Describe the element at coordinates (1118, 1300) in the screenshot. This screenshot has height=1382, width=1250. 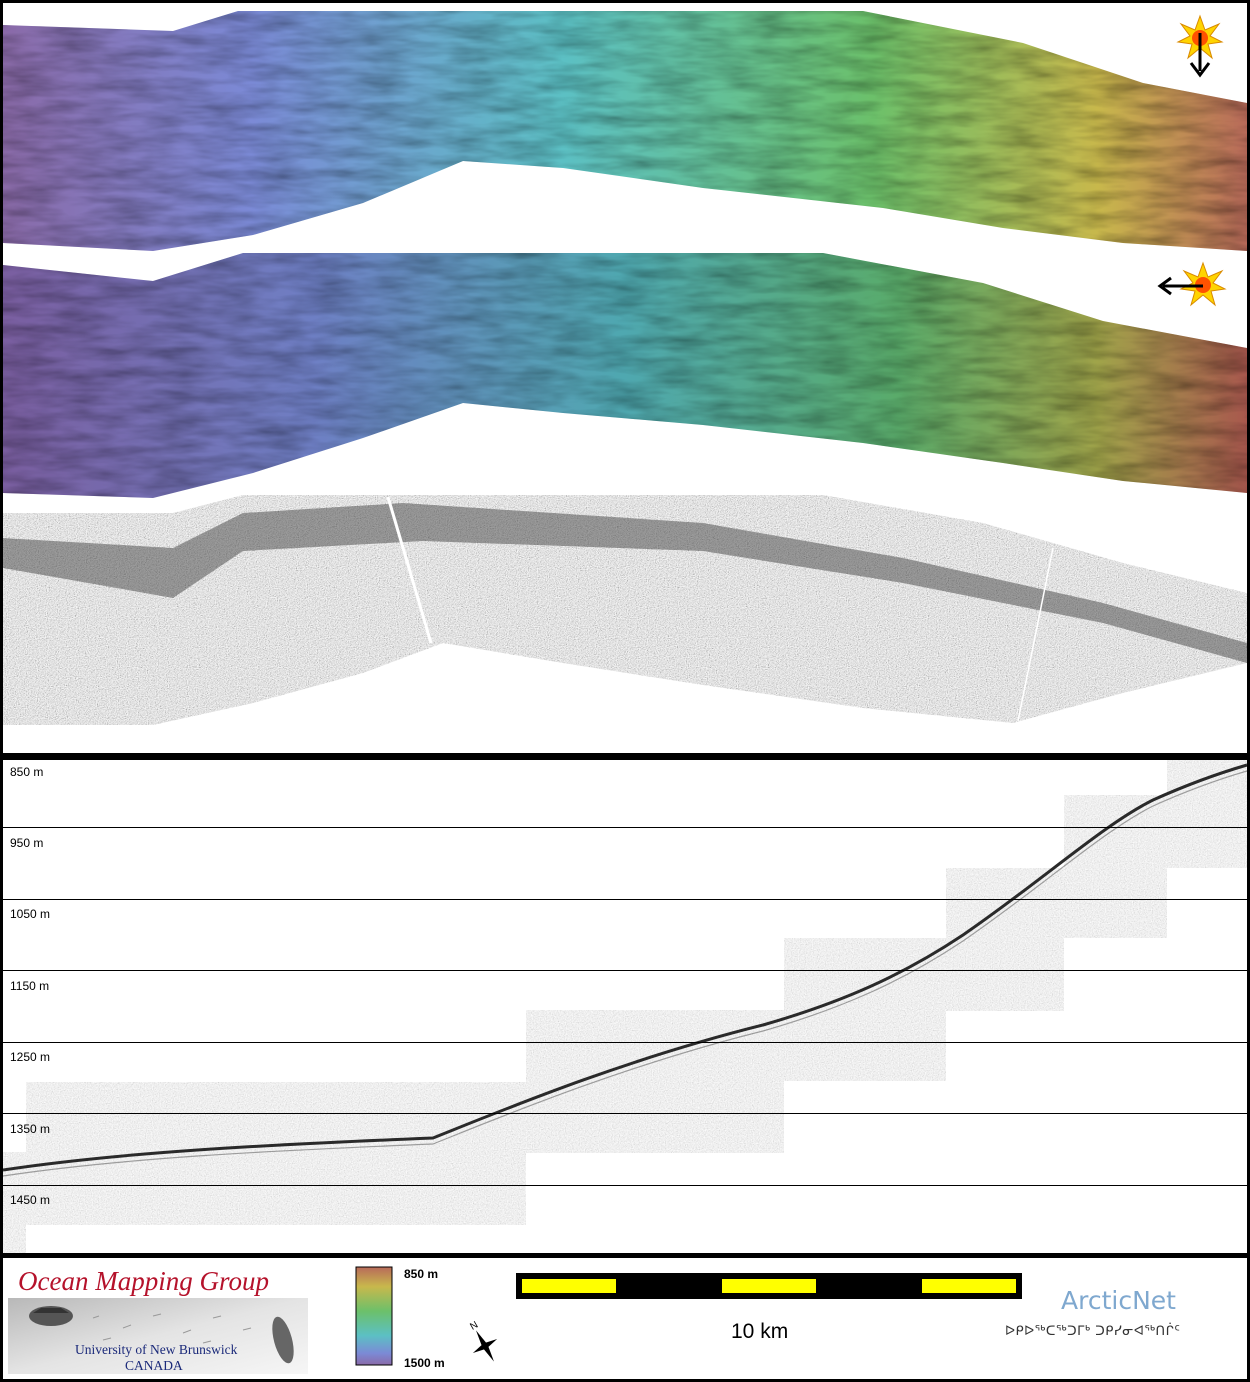
I see `arcticnet-logo: ArcticNet` at that location.